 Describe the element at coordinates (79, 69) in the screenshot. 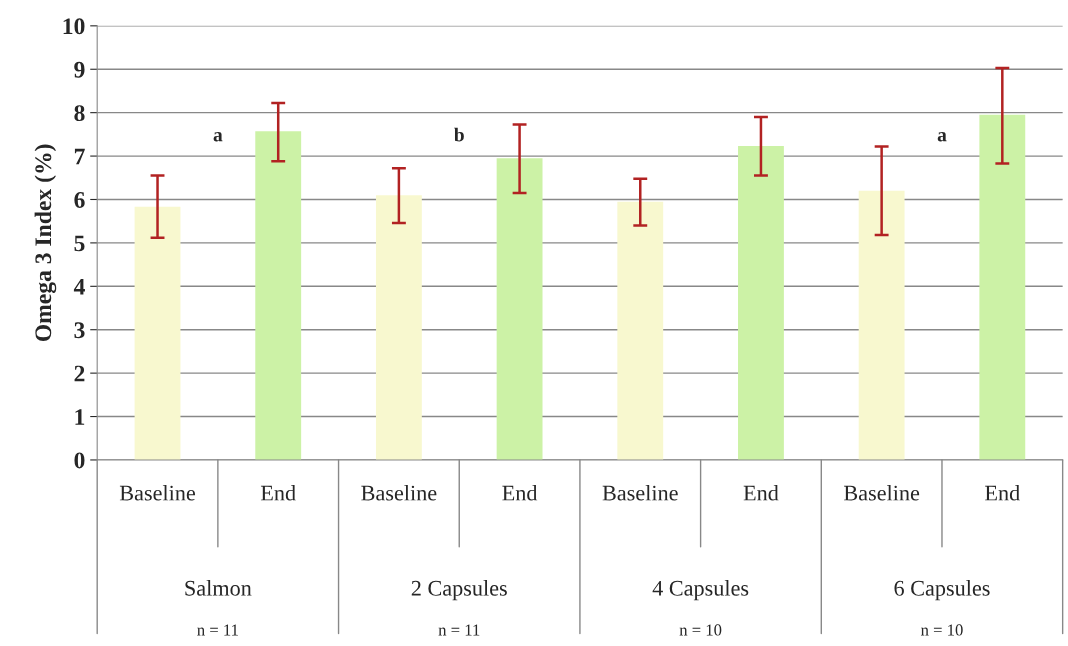

I see `y-tick-label: 9` at that location.